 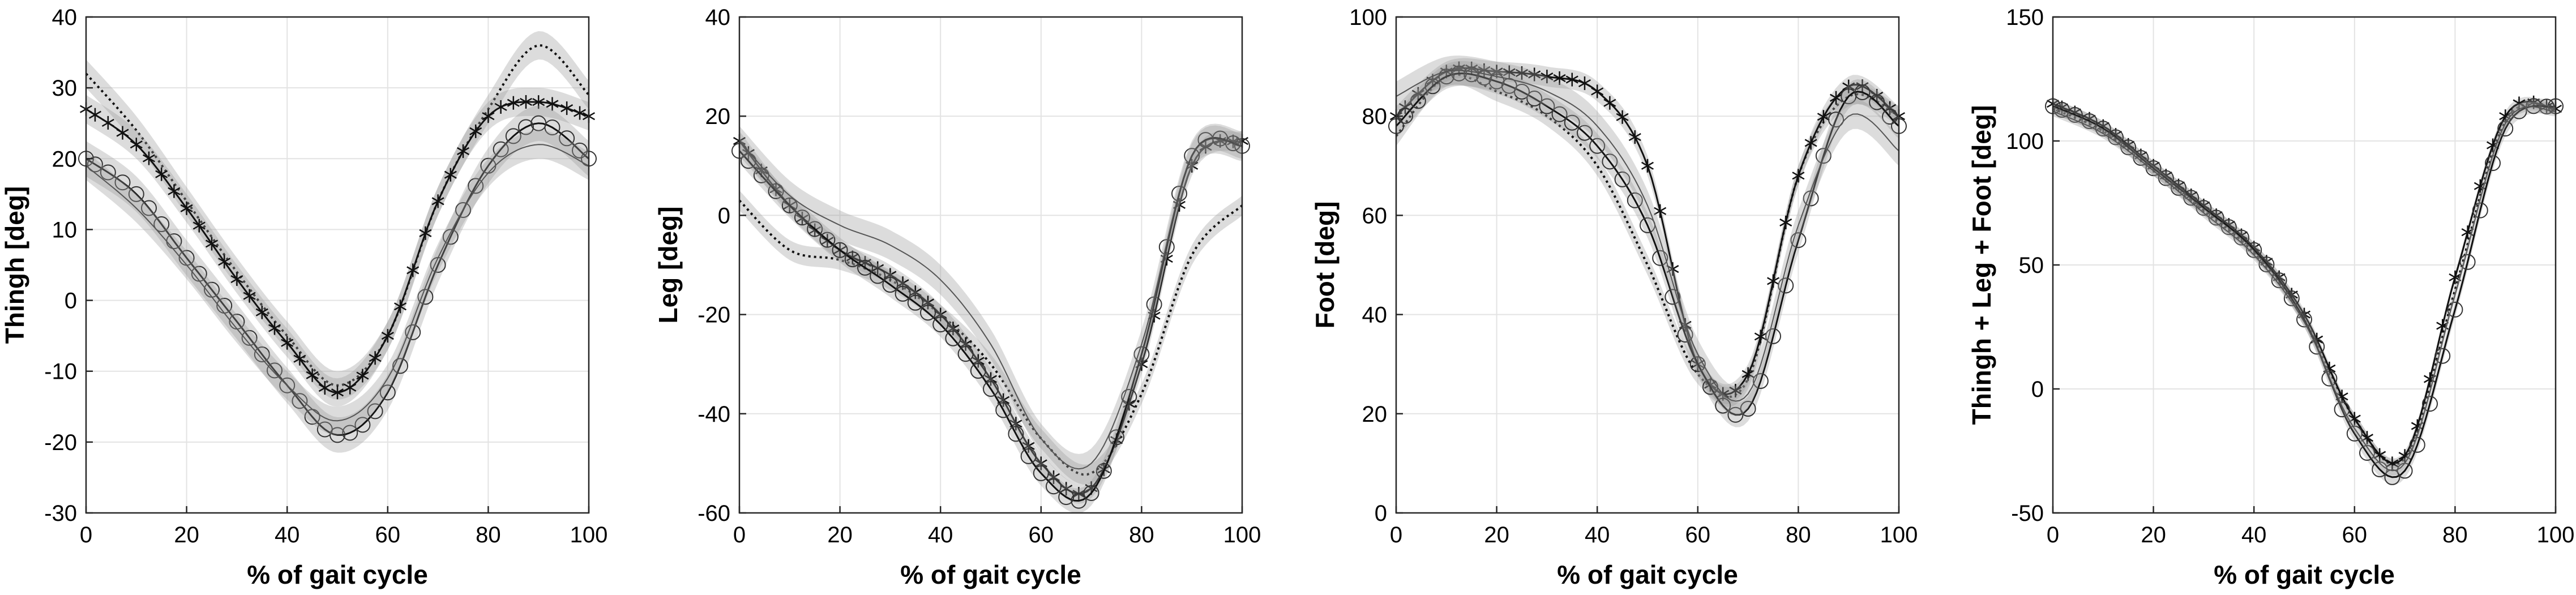 I want to click on x-tick-label: 80, so click(x=2455, y=535).